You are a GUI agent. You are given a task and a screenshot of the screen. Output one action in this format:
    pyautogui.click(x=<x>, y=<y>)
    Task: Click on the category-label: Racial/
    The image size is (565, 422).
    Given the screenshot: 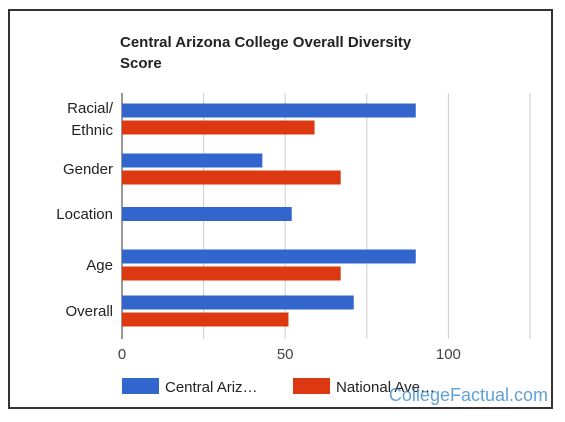 What is the action you would take?
    pyautogui.click(x=90, y=108)
    